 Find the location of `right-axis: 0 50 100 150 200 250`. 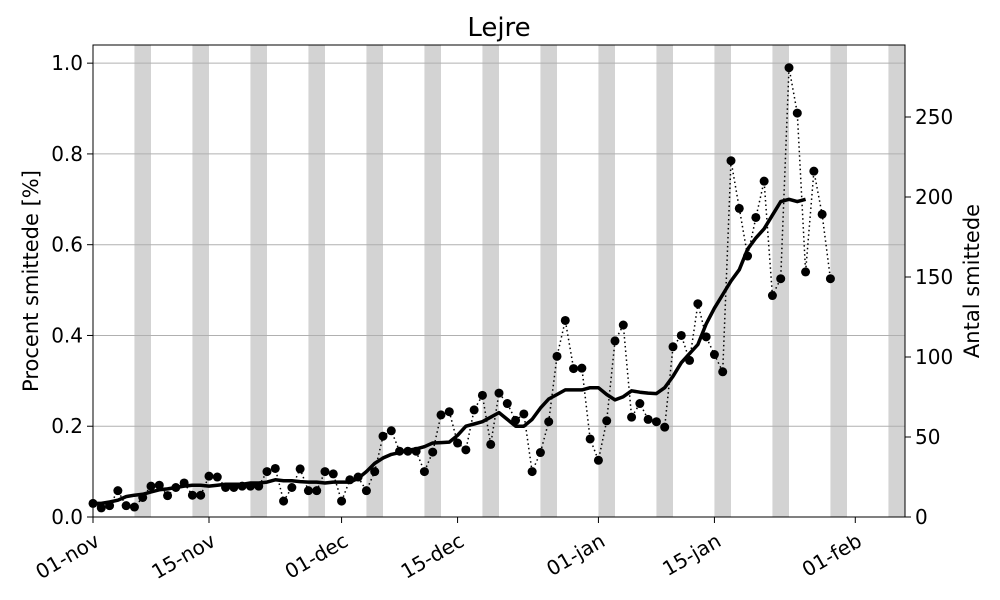

right-axis: 0 50 100 150 200 250 is located at coordinates (929, 317).